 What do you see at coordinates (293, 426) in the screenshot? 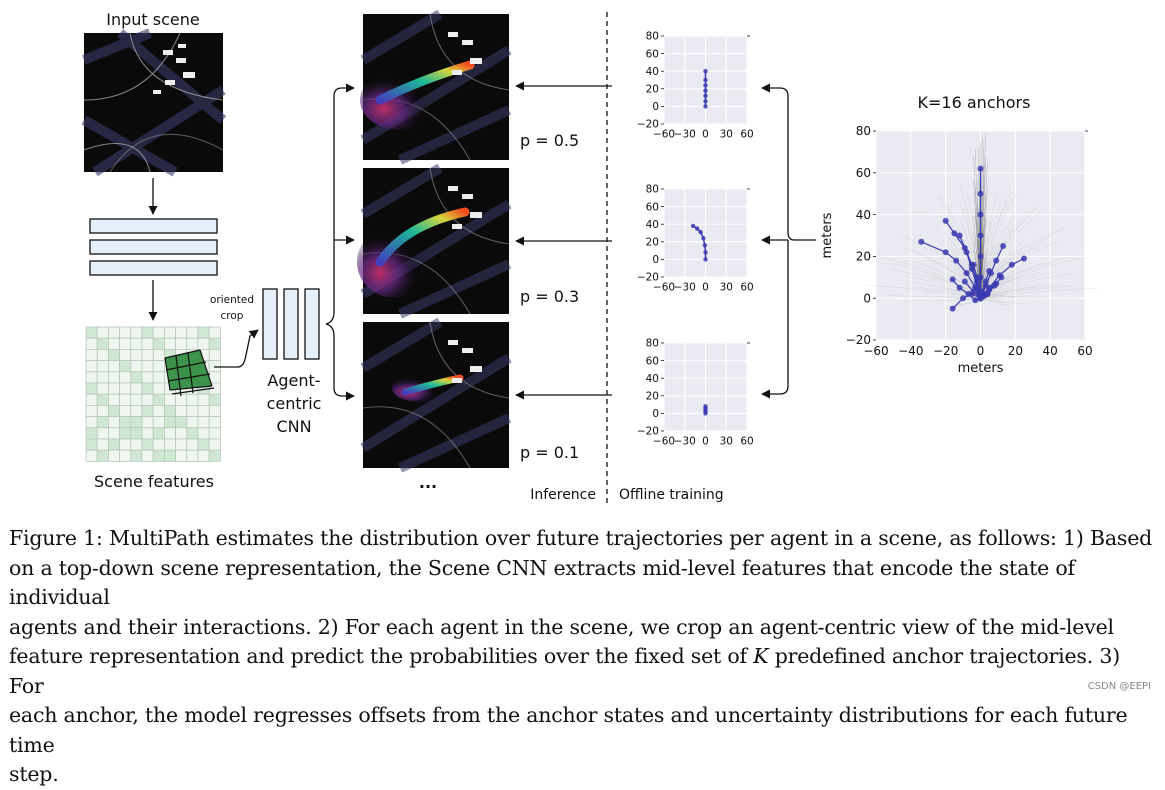
I see `agent-cnn-label-3: CNN` at bounding box center [293, 426].